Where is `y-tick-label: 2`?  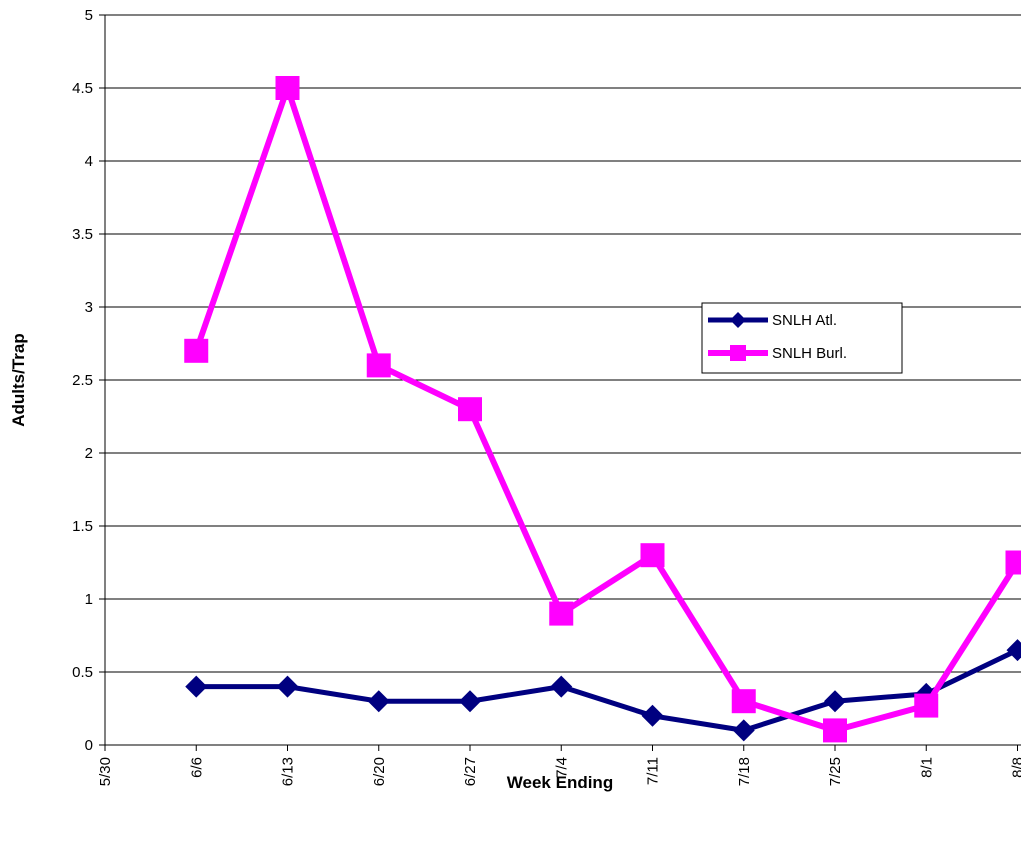
y-tick-label: 2 is located at coordinates (89, 453).